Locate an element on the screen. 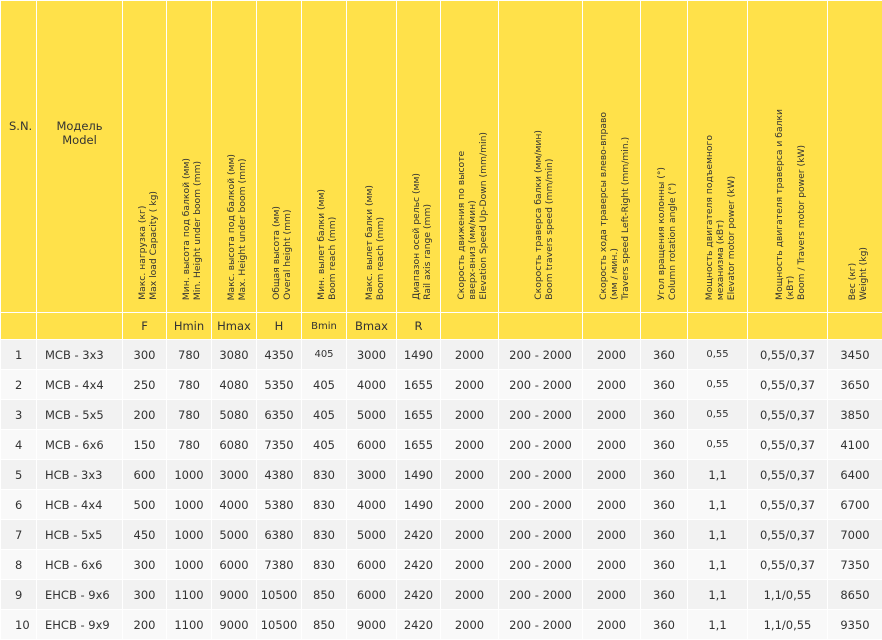  header-bmin: Мин. вылет балки (мм)Boom reach (mm) is located at coordinates (324, 157).